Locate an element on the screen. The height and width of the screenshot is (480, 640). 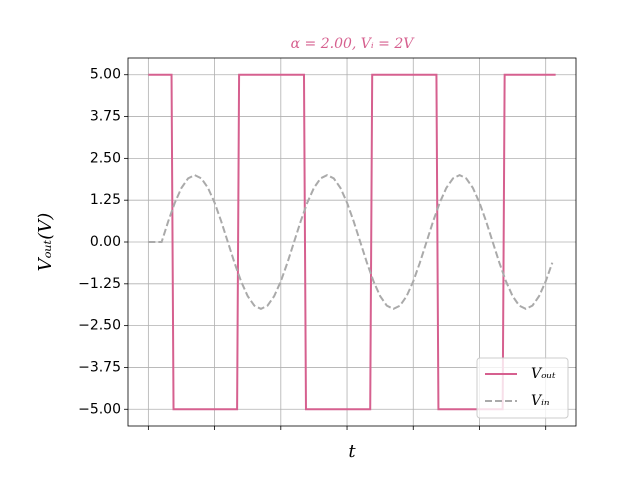
y-tick-label: 1.25 is located at coordinates (105, 200).